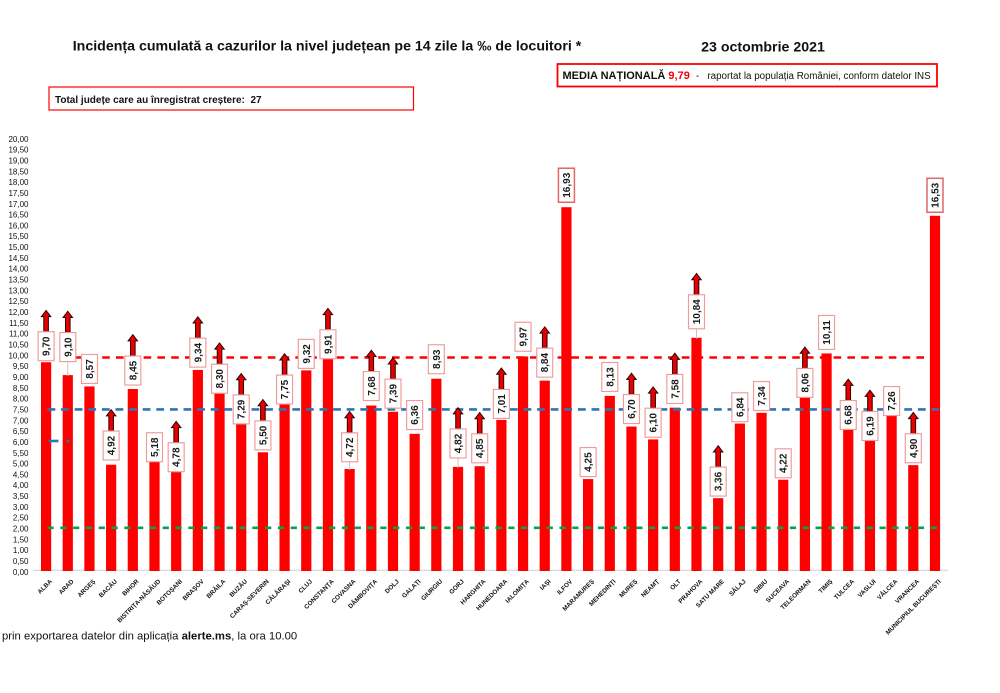  Describe the element at coordinates (18, 312) in the screenshot. I see `svg-text: 12,00` at that location.